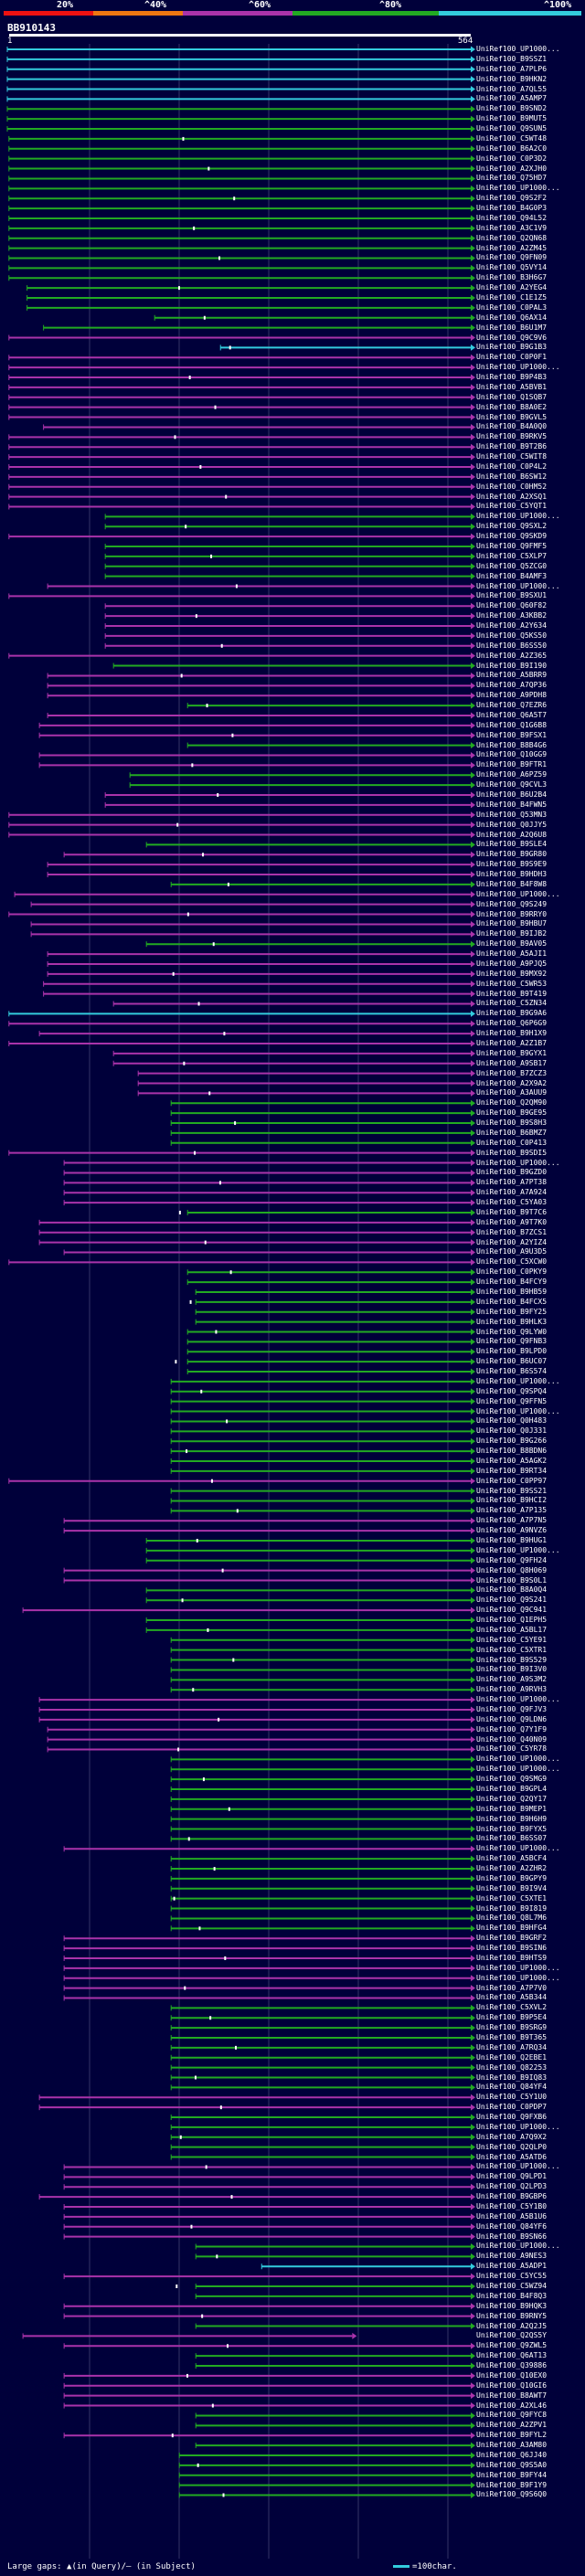 This screenshot has width=585, height=2576. I want to click on hit-label: UniRef100_C5WZ94, so click(512, 2286).